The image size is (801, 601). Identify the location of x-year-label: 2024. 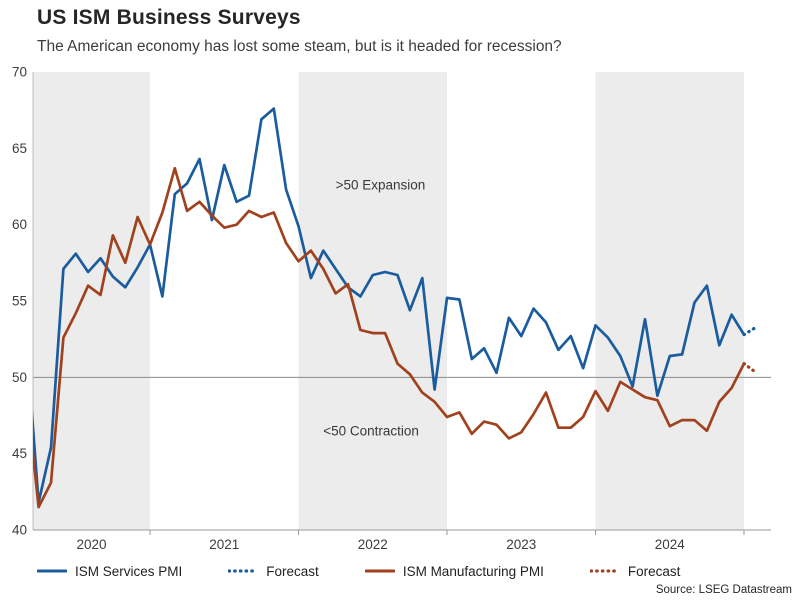
(670, 544).